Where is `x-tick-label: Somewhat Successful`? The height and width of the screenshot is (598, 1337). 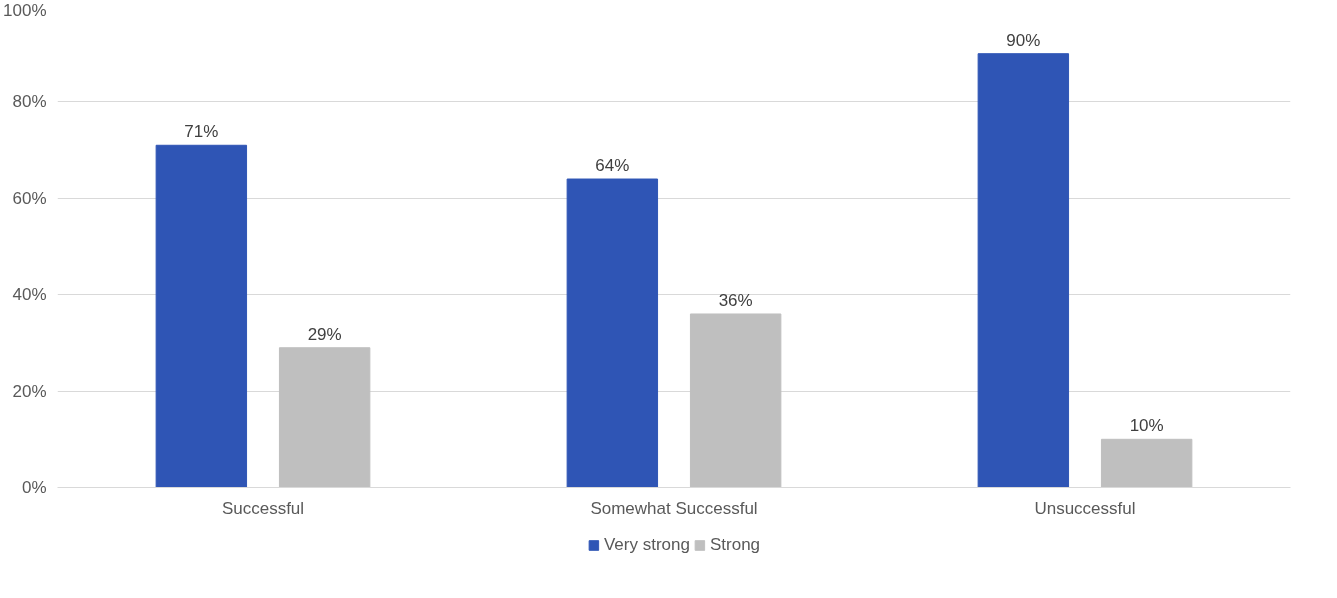 x-tick-label: Somewhat Successful is located at coordinates (674, 508).